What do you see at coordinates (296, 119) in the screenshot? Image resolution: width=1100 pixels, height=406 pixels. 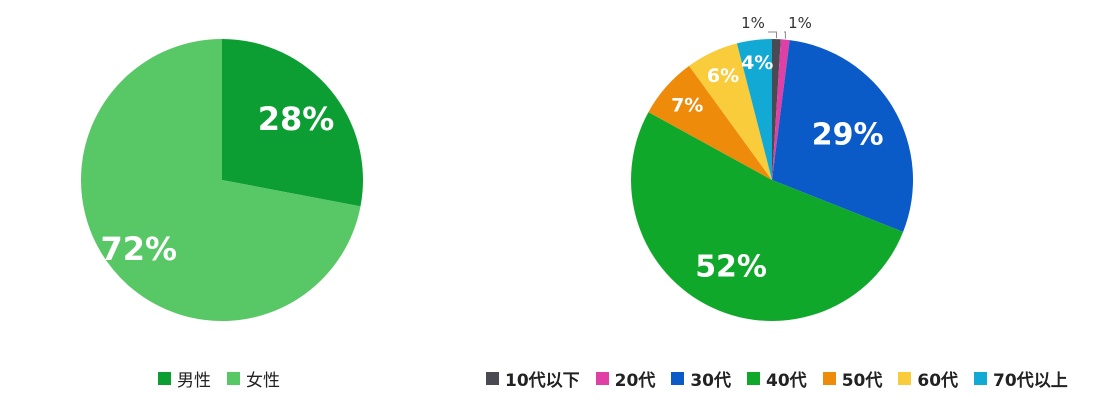 I see `gender-slice-label-0: 28%` at bounding box center [296, 119].